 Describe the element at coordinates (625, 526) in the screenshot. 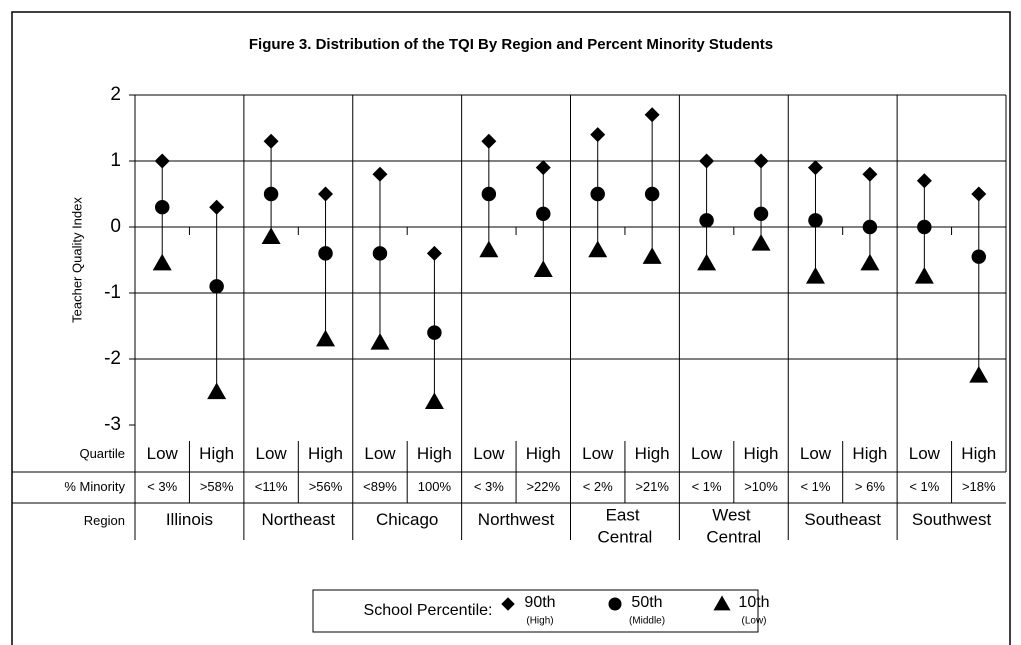

I see `region-label: East Central` at that location.